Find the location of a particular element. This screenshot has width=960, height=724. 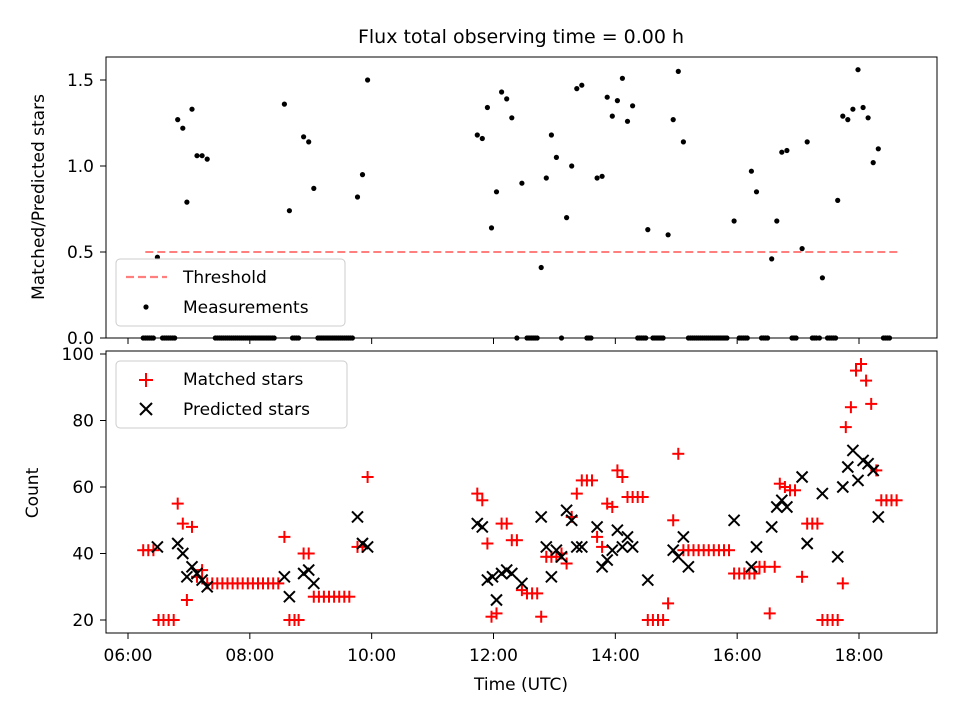

count-x-tick-label: 08:00 is located at coordinates (249, 656).